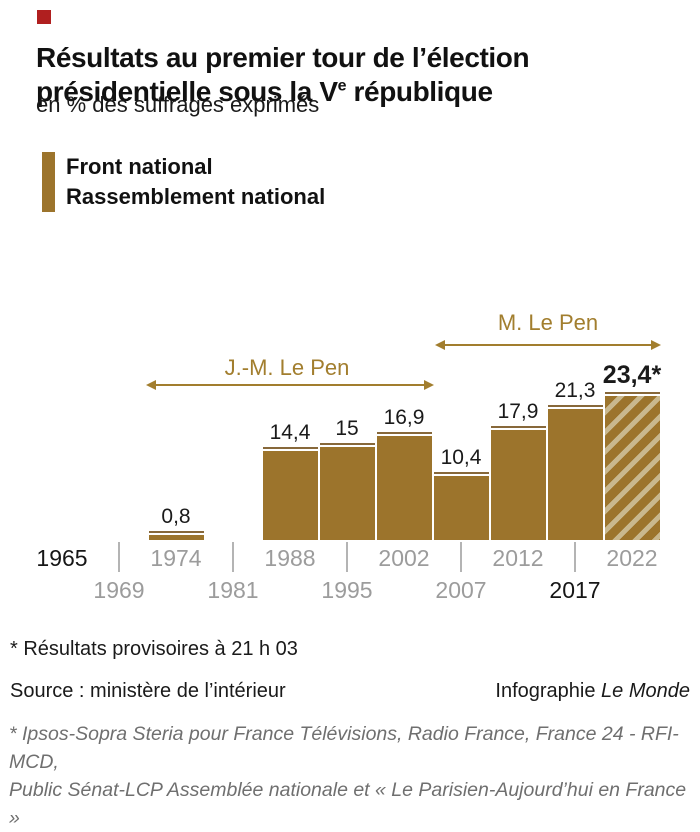 Image resolution: width=700 pixels, height=832 pixels. What do you see at coordinates (404, 433) in the screenshot?
I see `bar-cap-2002` at bounding box center [404, 433].